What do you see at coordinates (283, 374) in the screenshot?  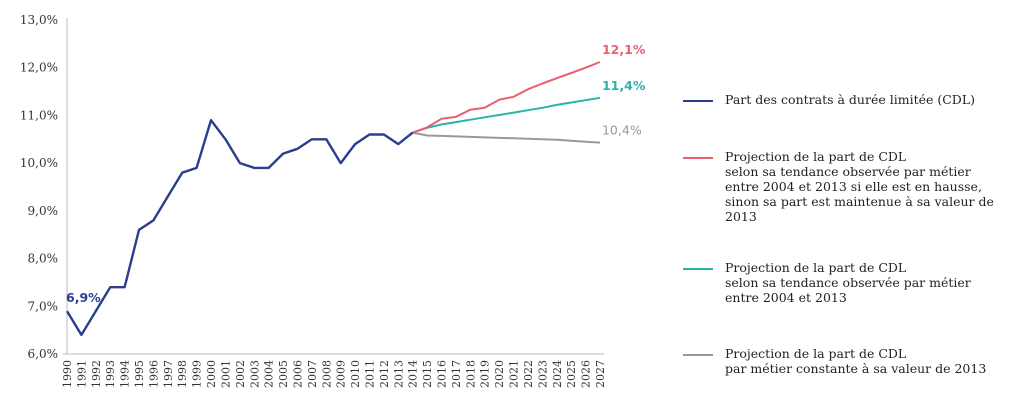 I see `x-tick-label: 2005` at bounding box center [283, 374].